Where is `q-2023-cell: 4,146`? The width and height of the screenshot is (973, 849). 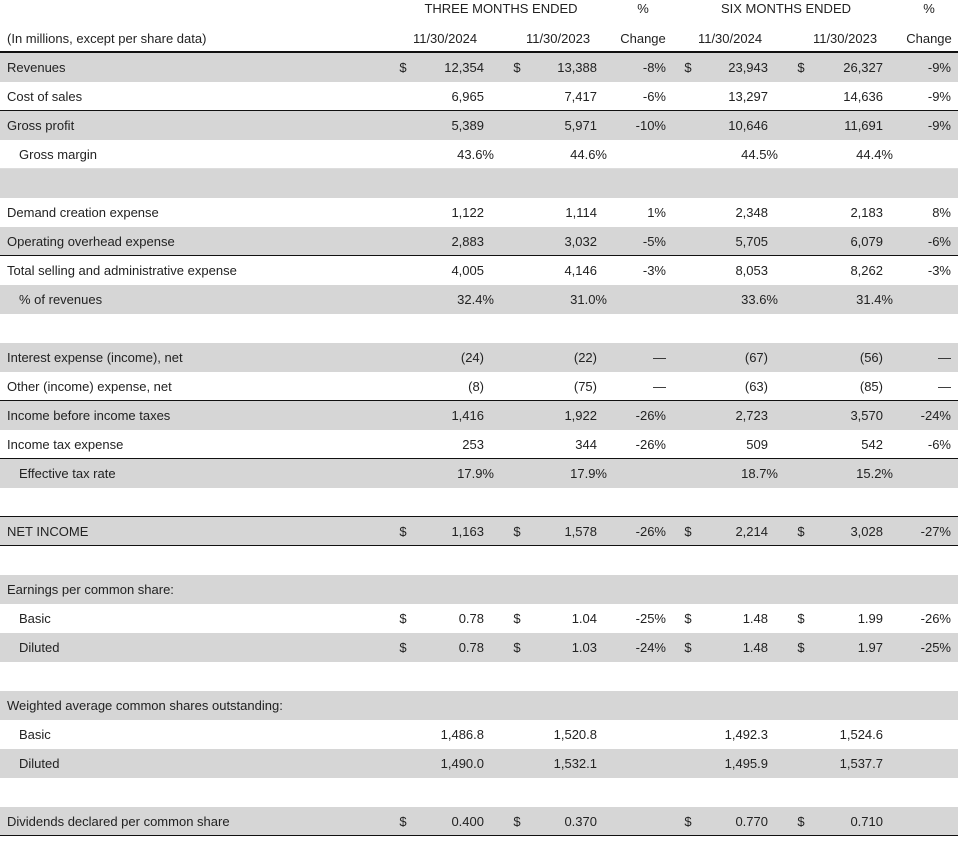 q-2023-cell: 4,146 is located at coordinates (580, 270).